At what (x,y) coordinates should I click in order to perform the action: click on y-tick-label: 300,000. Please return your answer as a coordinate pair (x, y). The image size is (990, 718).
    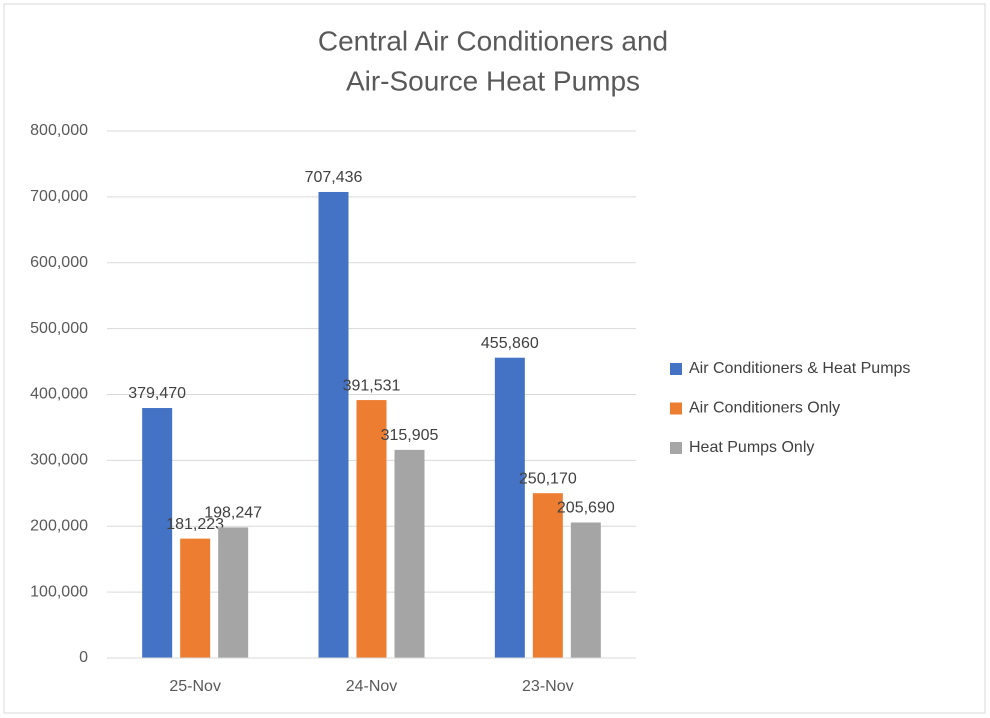
    Looking at the image, I should click on (59, 460).